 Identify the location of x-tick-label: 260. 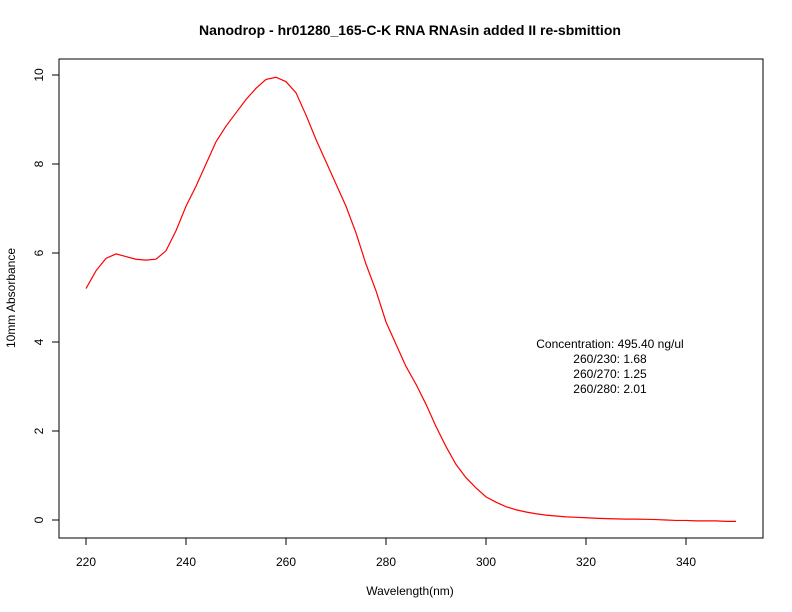
(286, 562).